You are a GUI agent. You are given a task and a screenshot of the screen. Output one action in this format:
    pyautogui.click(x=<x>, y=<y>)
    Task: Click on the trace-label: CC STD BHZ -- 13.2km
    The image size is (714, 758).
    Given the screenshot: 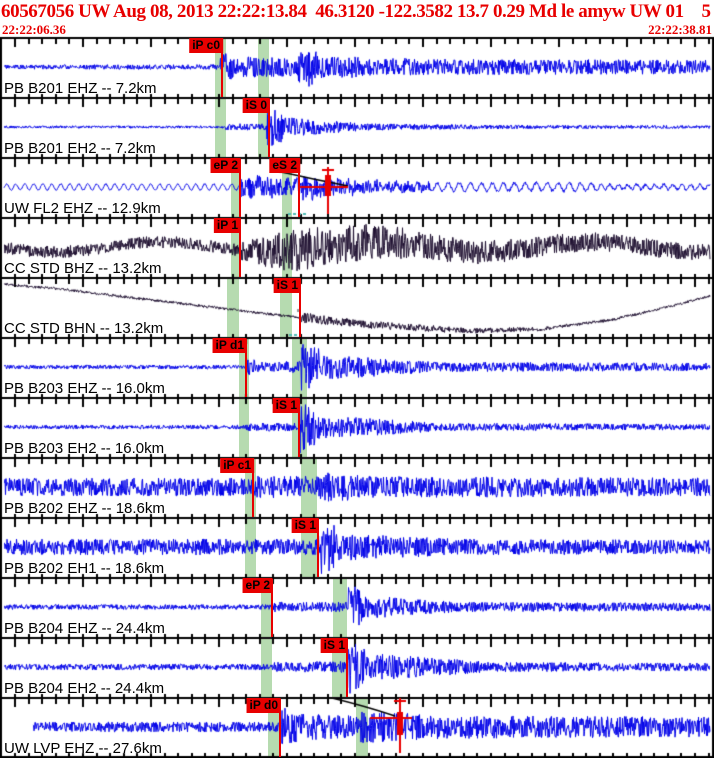 What is the action you would take?
    pyautogui.click(x=83, y=268)
    